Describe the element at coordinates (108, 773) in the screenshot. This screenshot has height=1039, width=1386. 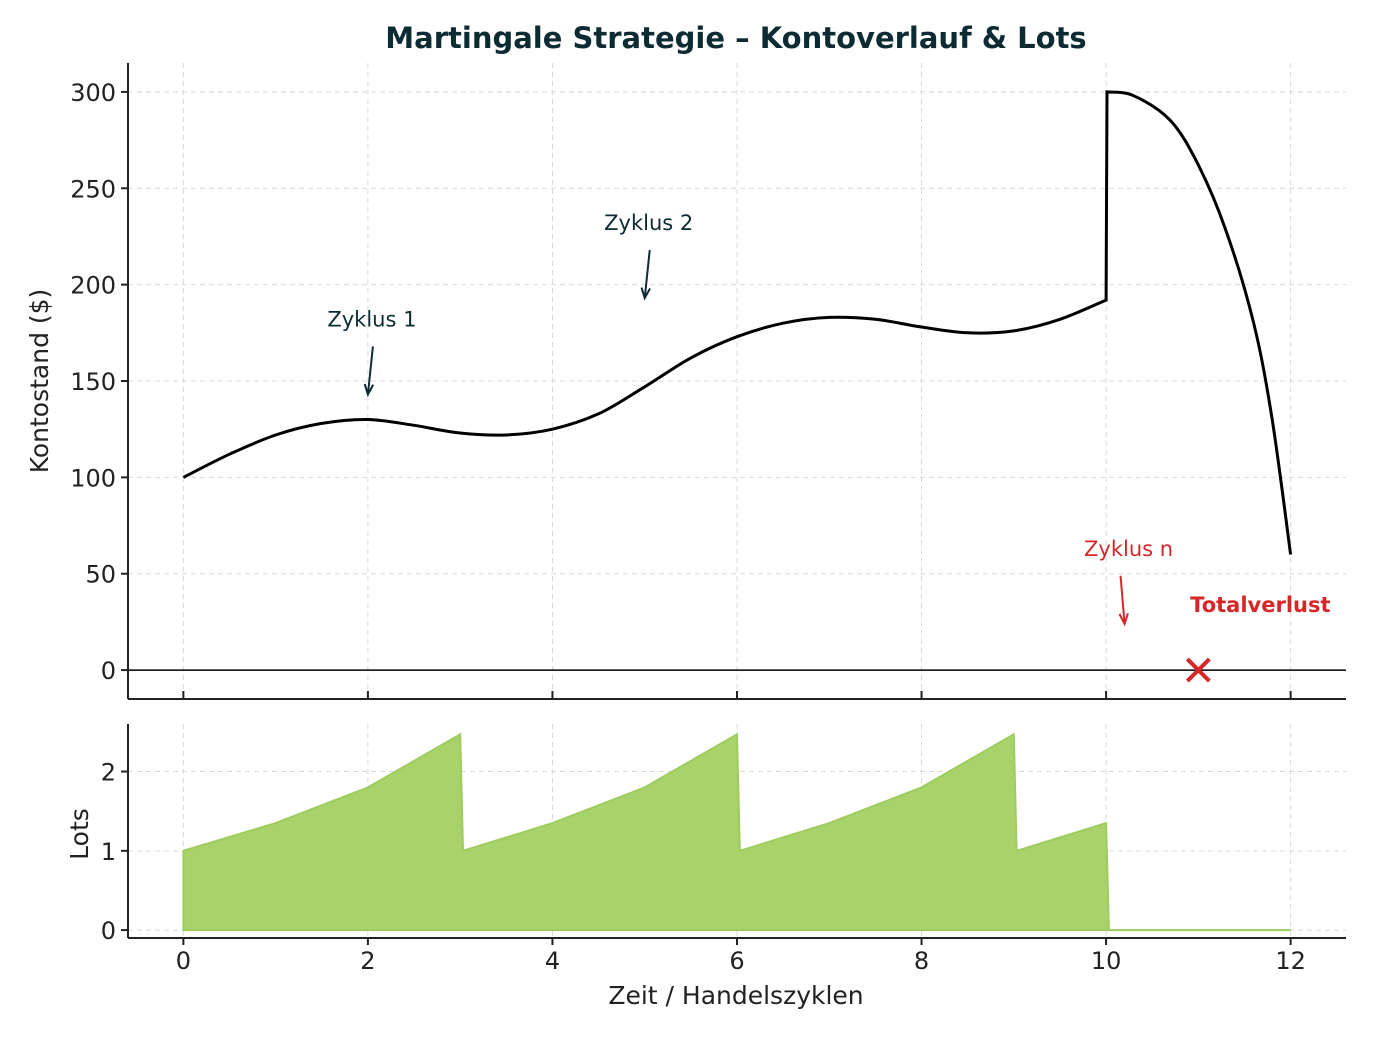
I see `bottom-y-tick-label-2: 2` at that location.